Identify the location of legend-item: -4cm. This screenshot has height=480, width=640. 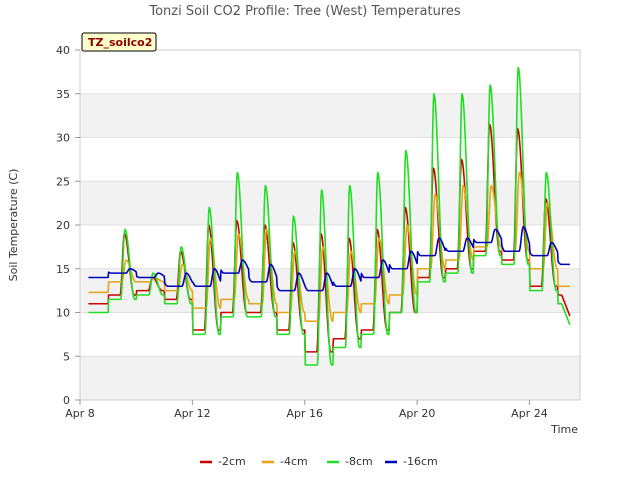
(285, 461).